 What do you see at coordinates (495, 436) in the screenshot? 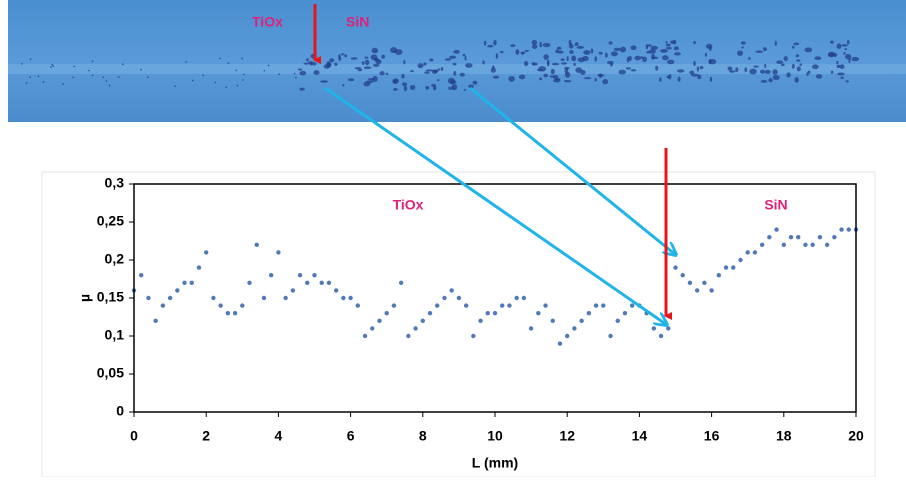
I see `x-tick-label: 10` at bounding box center [495, 436].